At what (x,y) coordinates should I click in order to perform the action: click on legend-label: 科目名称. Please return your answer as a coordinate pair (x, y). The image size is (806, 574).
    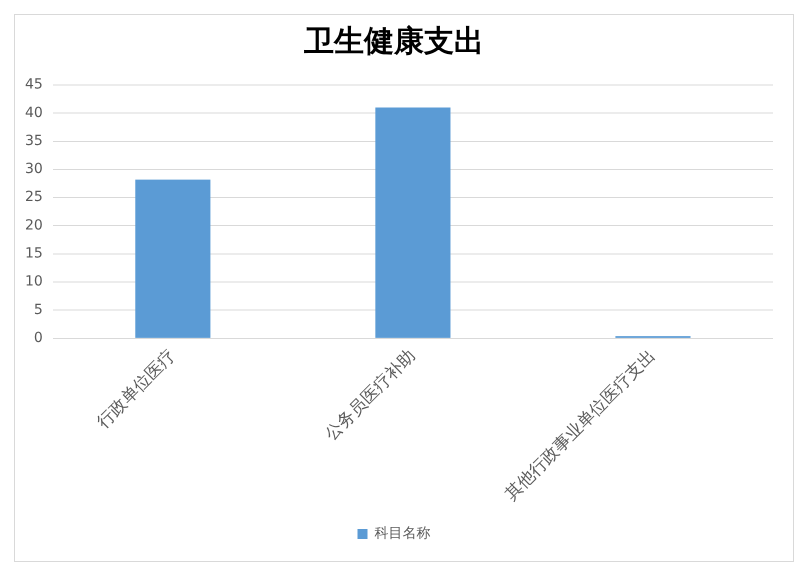
    Looking at the image, I should click on (402, 534).